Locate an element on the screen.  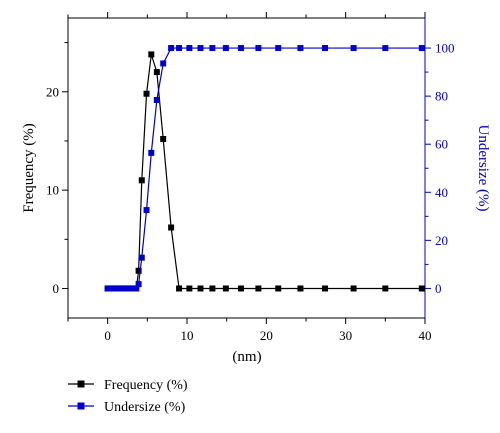
x-tick-label: 40 is located at coordinates (425, 335).